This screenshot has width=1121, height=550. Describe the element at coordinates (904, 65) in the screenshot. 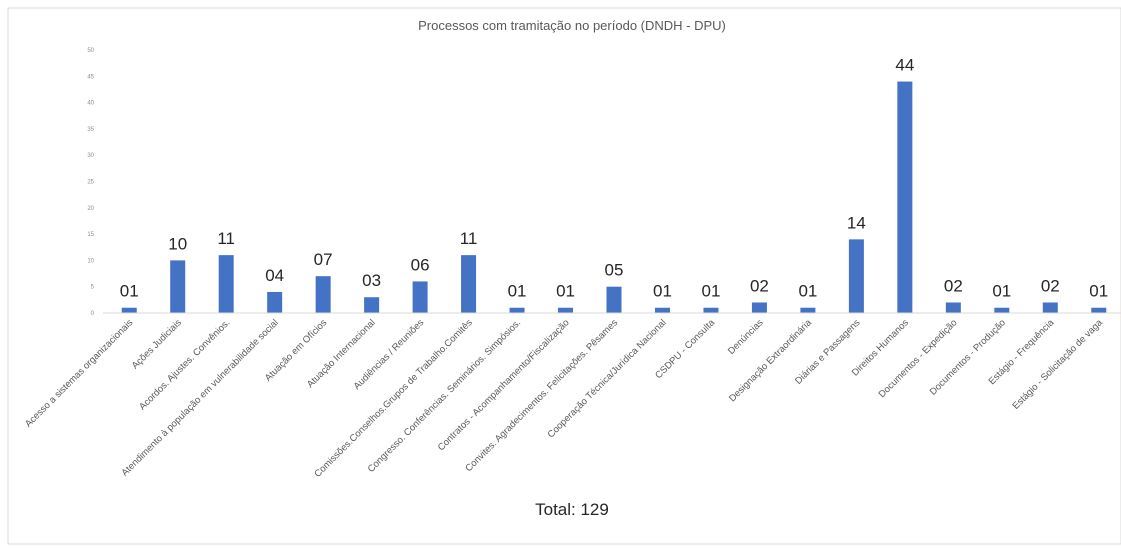

I see `data-label: 44` at that location.